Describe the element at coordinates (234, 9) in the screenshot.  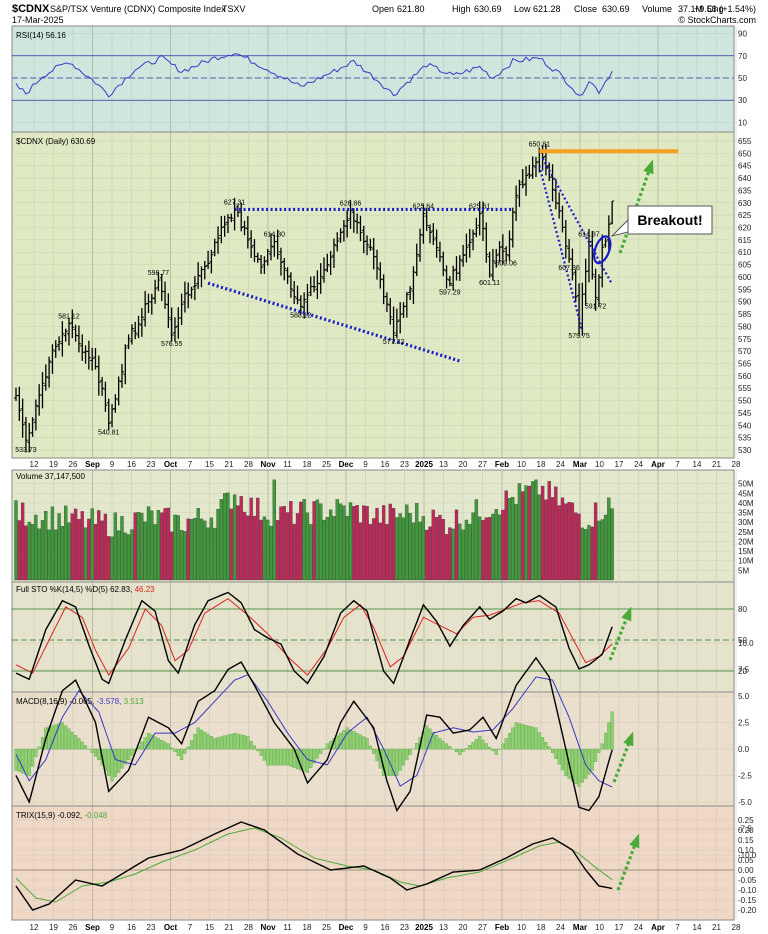
I see `chart-exchange: TSXV` at that location.